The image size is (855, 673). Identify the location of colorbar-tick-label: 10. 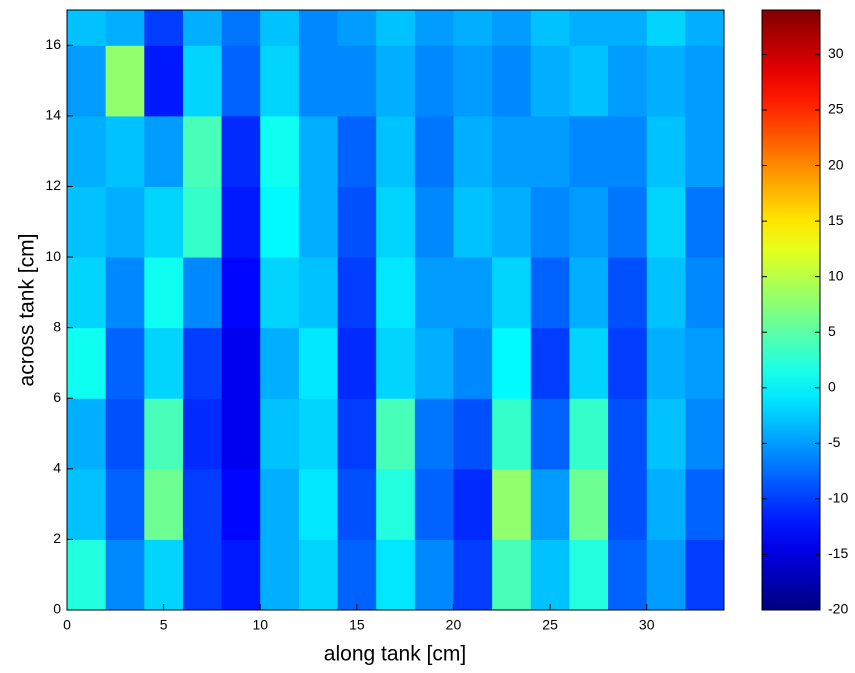
(836, 275).